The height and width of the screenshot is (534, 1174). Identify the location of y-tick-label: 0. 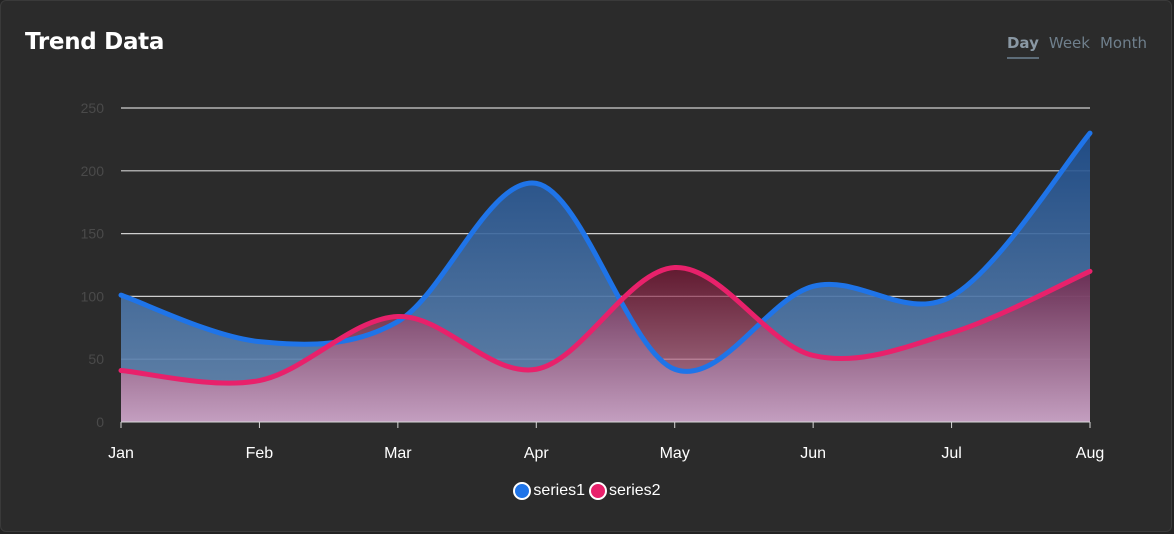
(100, 422).